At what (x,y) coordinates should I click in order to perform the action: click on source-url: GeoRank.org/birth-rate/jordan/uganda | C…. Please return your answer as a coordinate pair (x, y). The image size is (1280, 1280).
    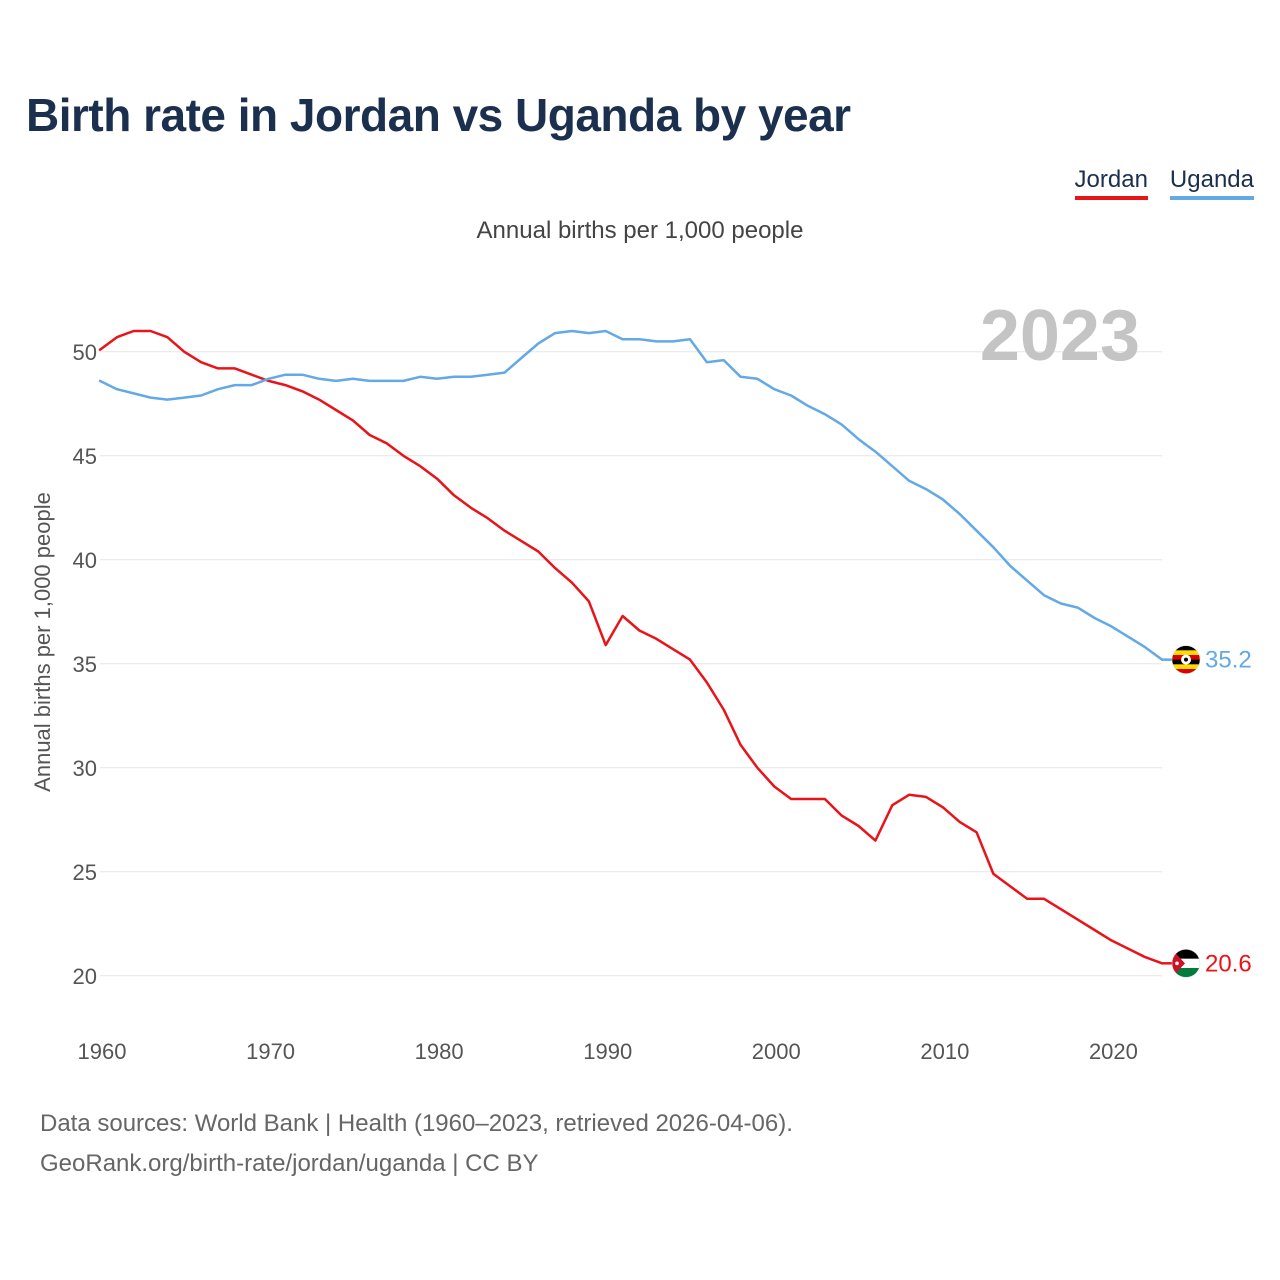
    Looking at the image, I should click on (289, 1163).